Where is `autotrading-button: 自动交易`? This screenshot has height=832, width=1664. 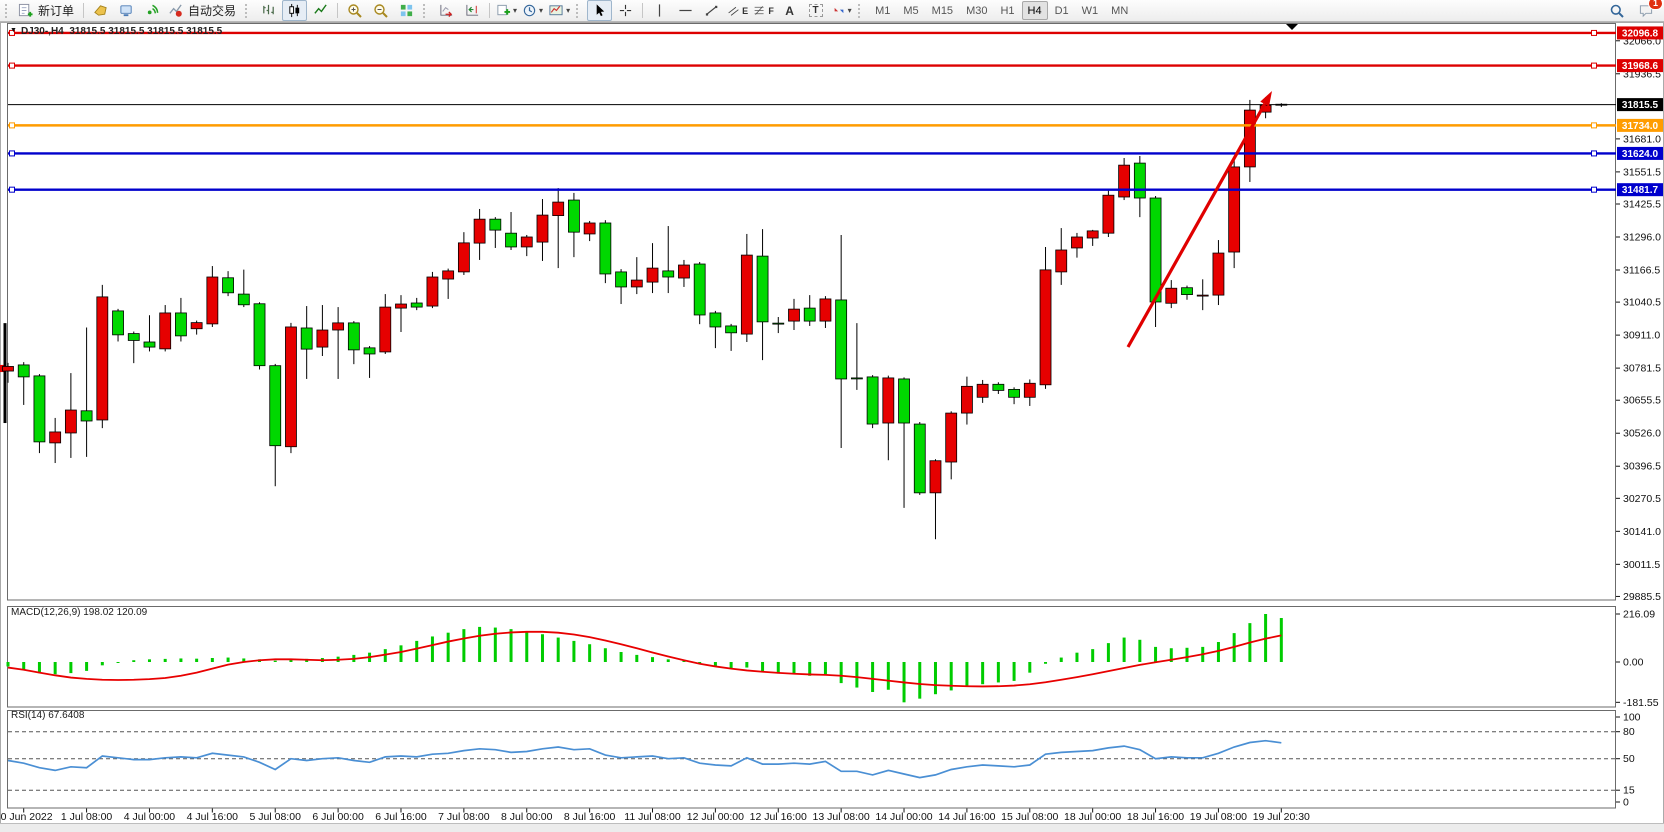 autotrading-button: 自动交易 is located at coordinates (203, 10).